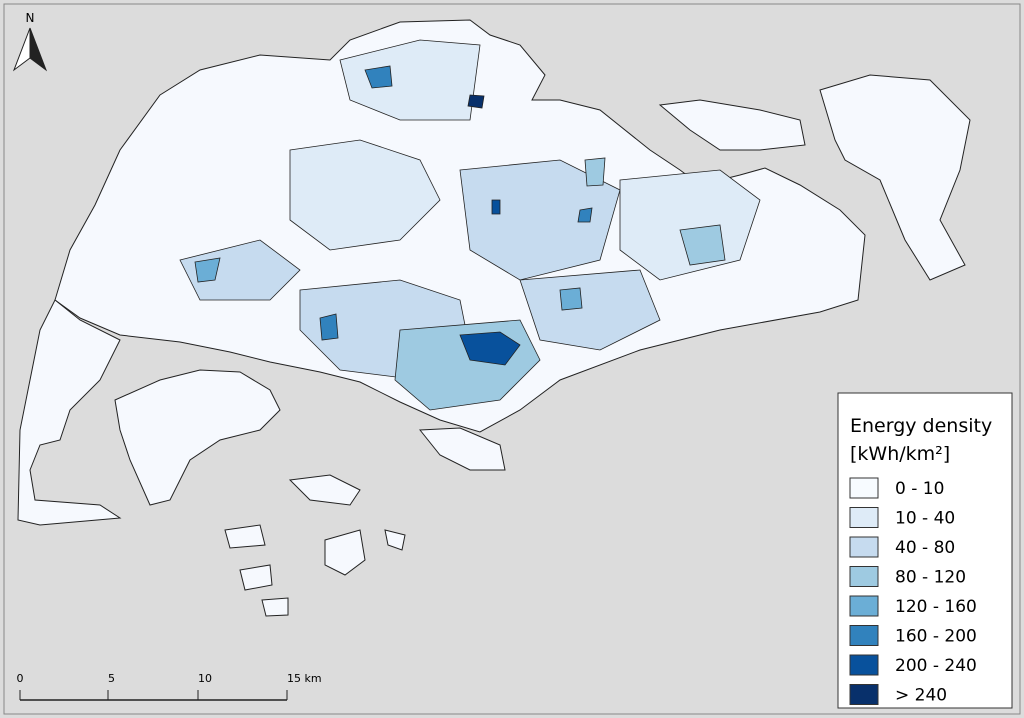 Image resolution: width=1024 pixels, height=718 pixels. I want to click on legend-title: Energy density, so click(921, 426).